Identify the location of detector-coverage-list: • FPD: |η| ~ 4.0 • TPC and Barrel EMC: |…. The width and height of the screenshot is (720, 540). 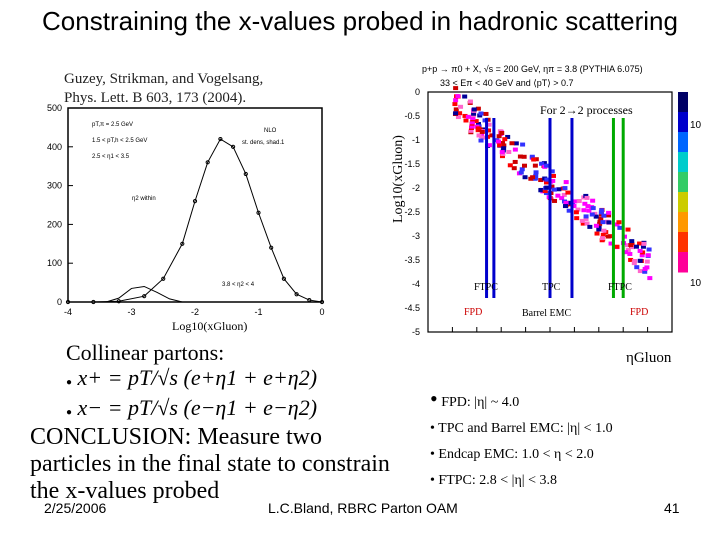
(521, 440).